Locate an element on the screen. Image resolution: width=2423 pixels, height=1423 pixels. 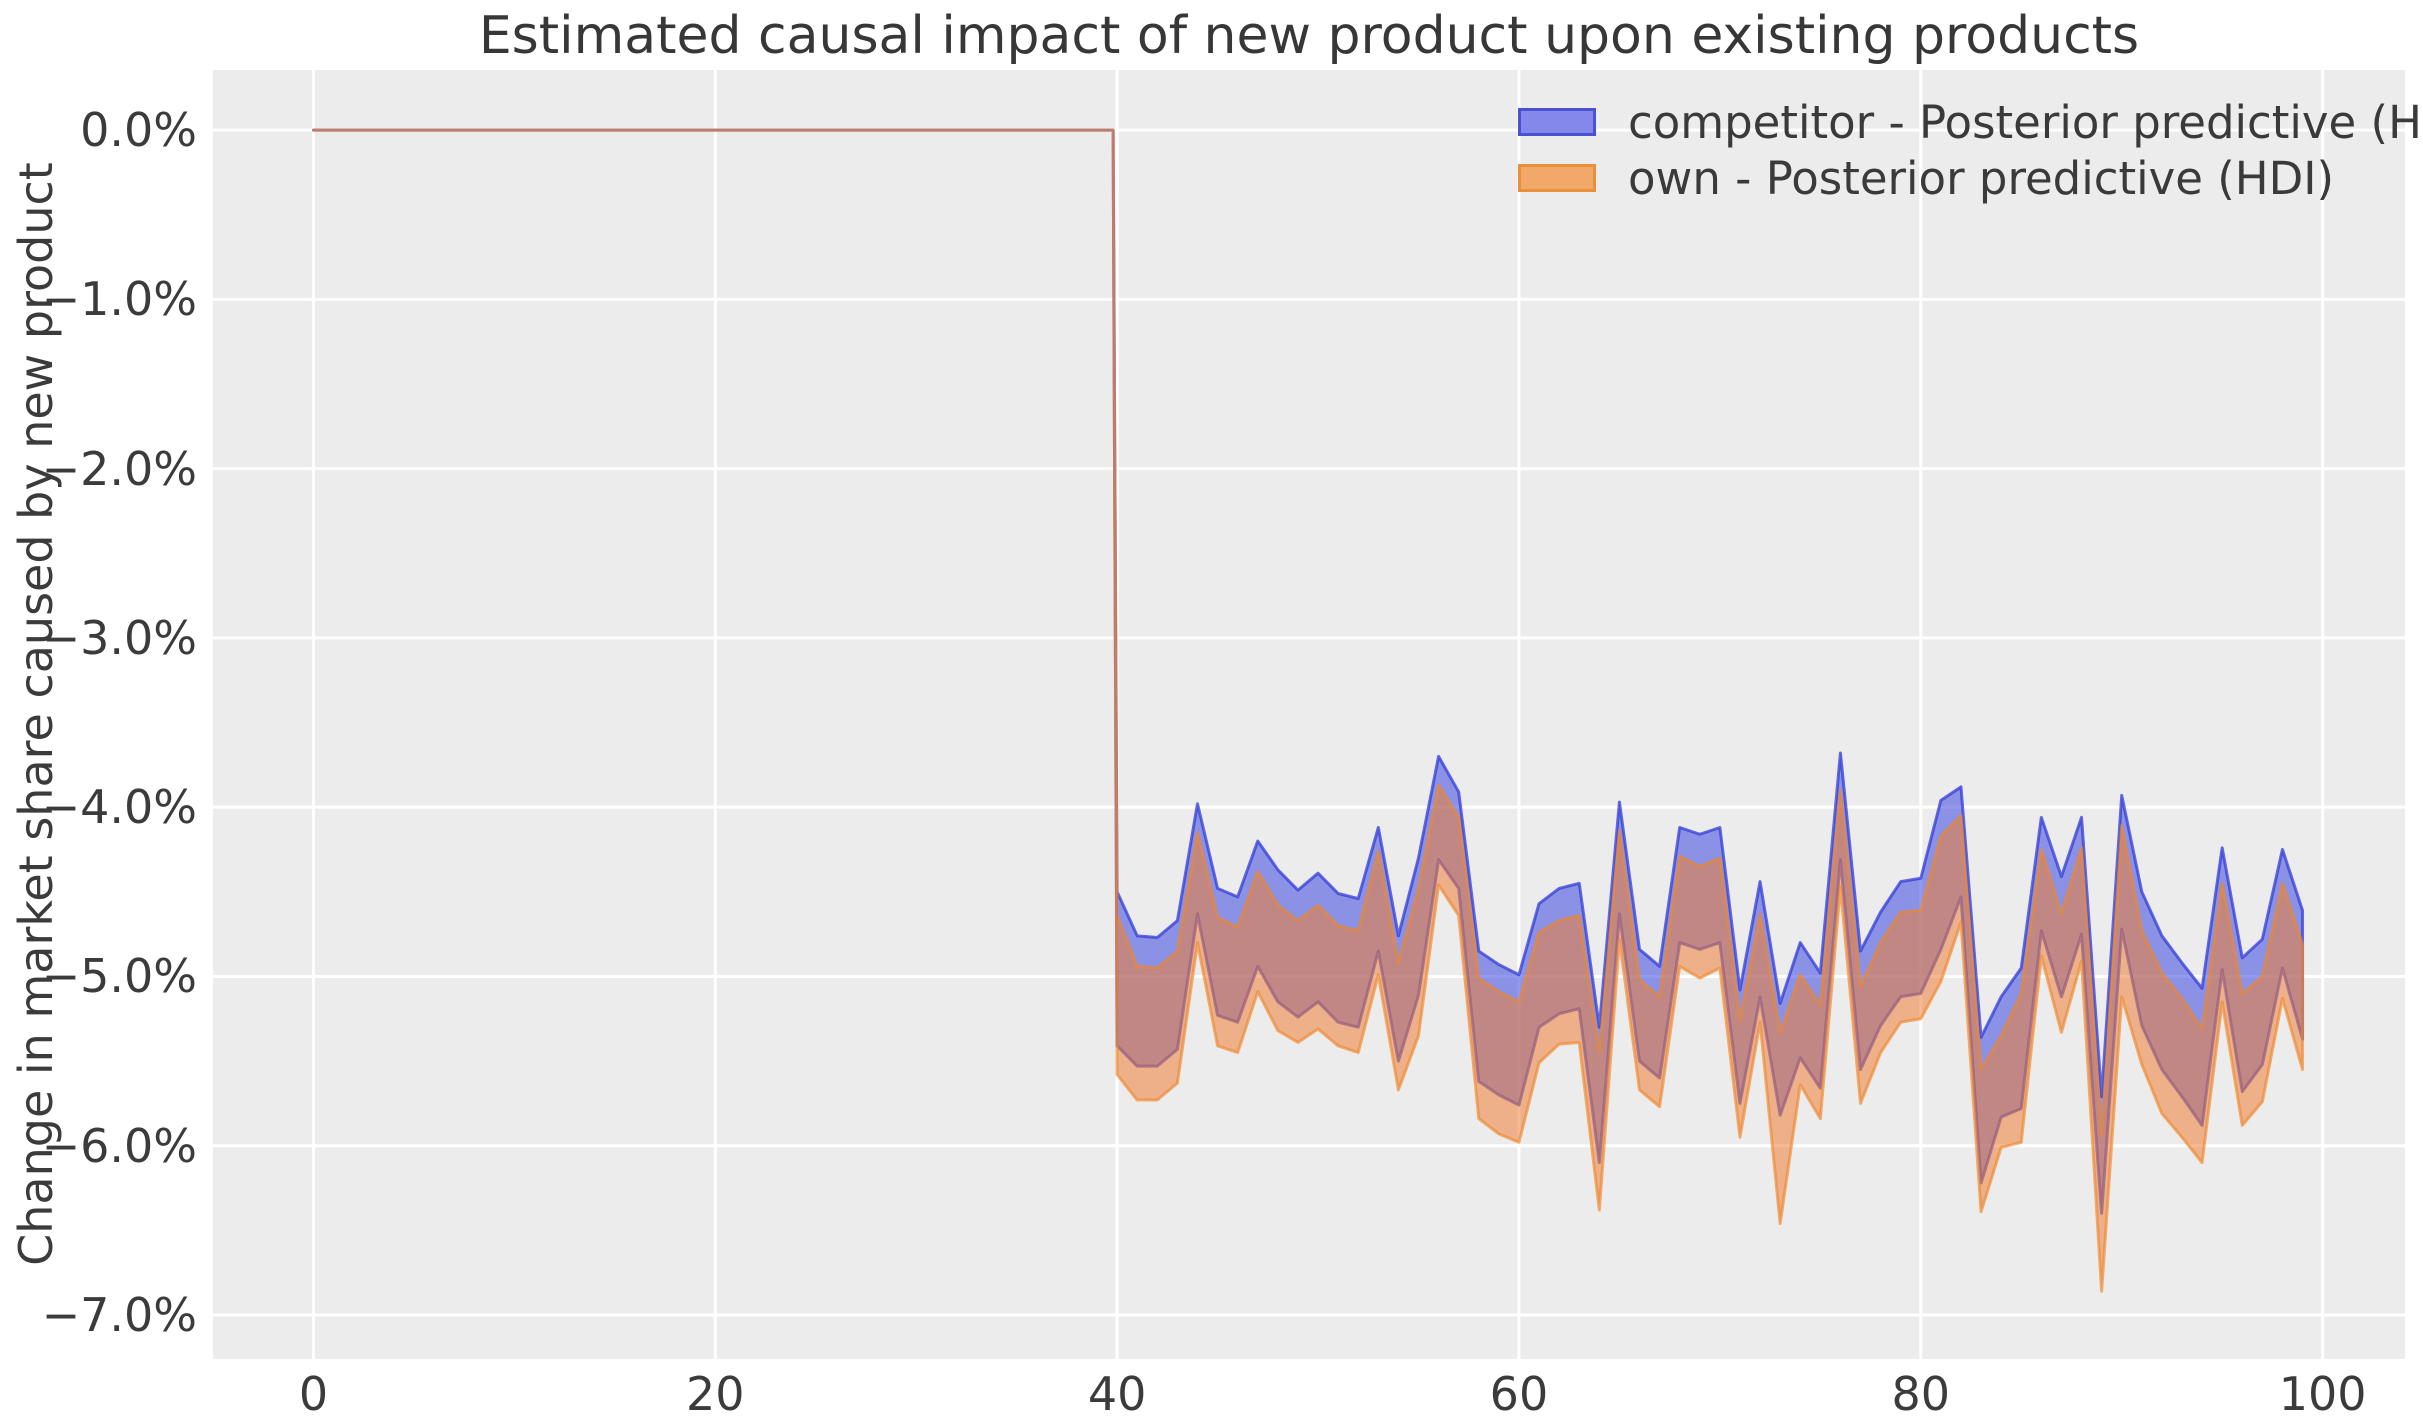
y-tick-label: −3.0% is located at coordinates (119, 637).